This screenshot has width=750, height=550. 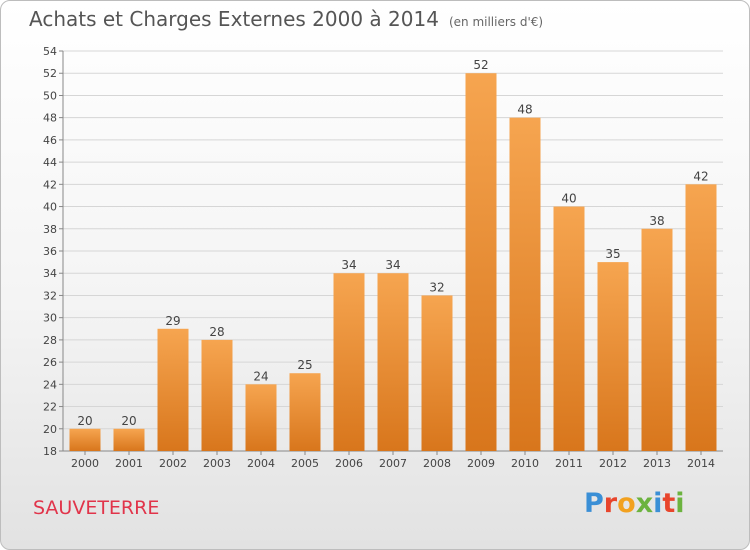 I want to click on x-tick-label: 2006, so click(x=349, y=463).